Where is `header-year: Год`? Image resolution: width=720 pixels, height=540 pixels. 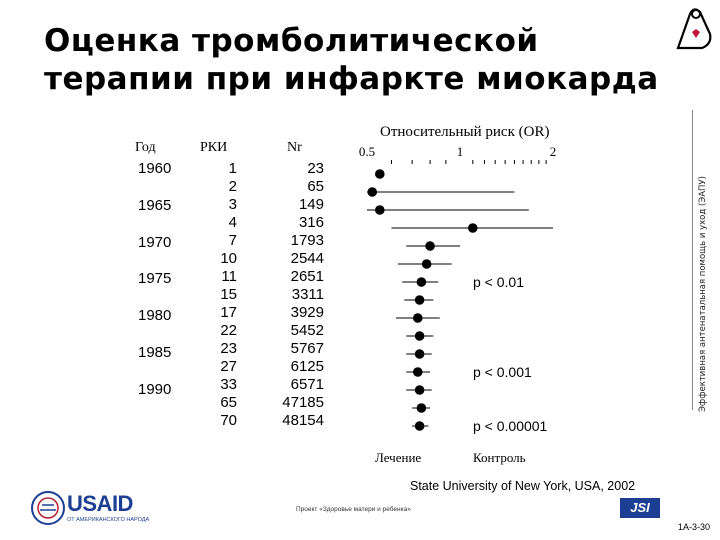 header-year: Год is located at coordinates (145, 147).